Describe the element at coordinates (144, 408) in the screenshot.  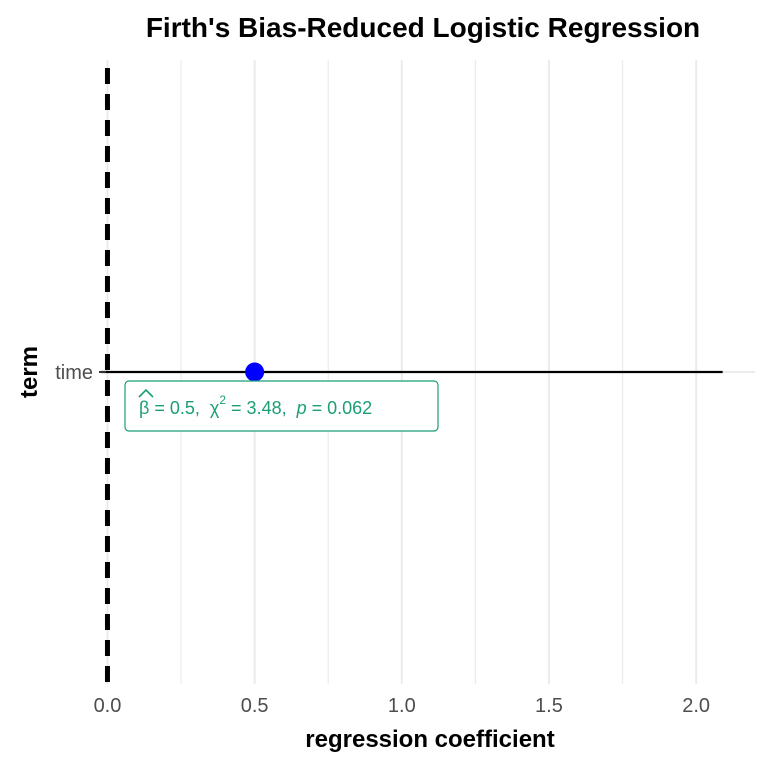
I see `beta-symbol: β` at that location.